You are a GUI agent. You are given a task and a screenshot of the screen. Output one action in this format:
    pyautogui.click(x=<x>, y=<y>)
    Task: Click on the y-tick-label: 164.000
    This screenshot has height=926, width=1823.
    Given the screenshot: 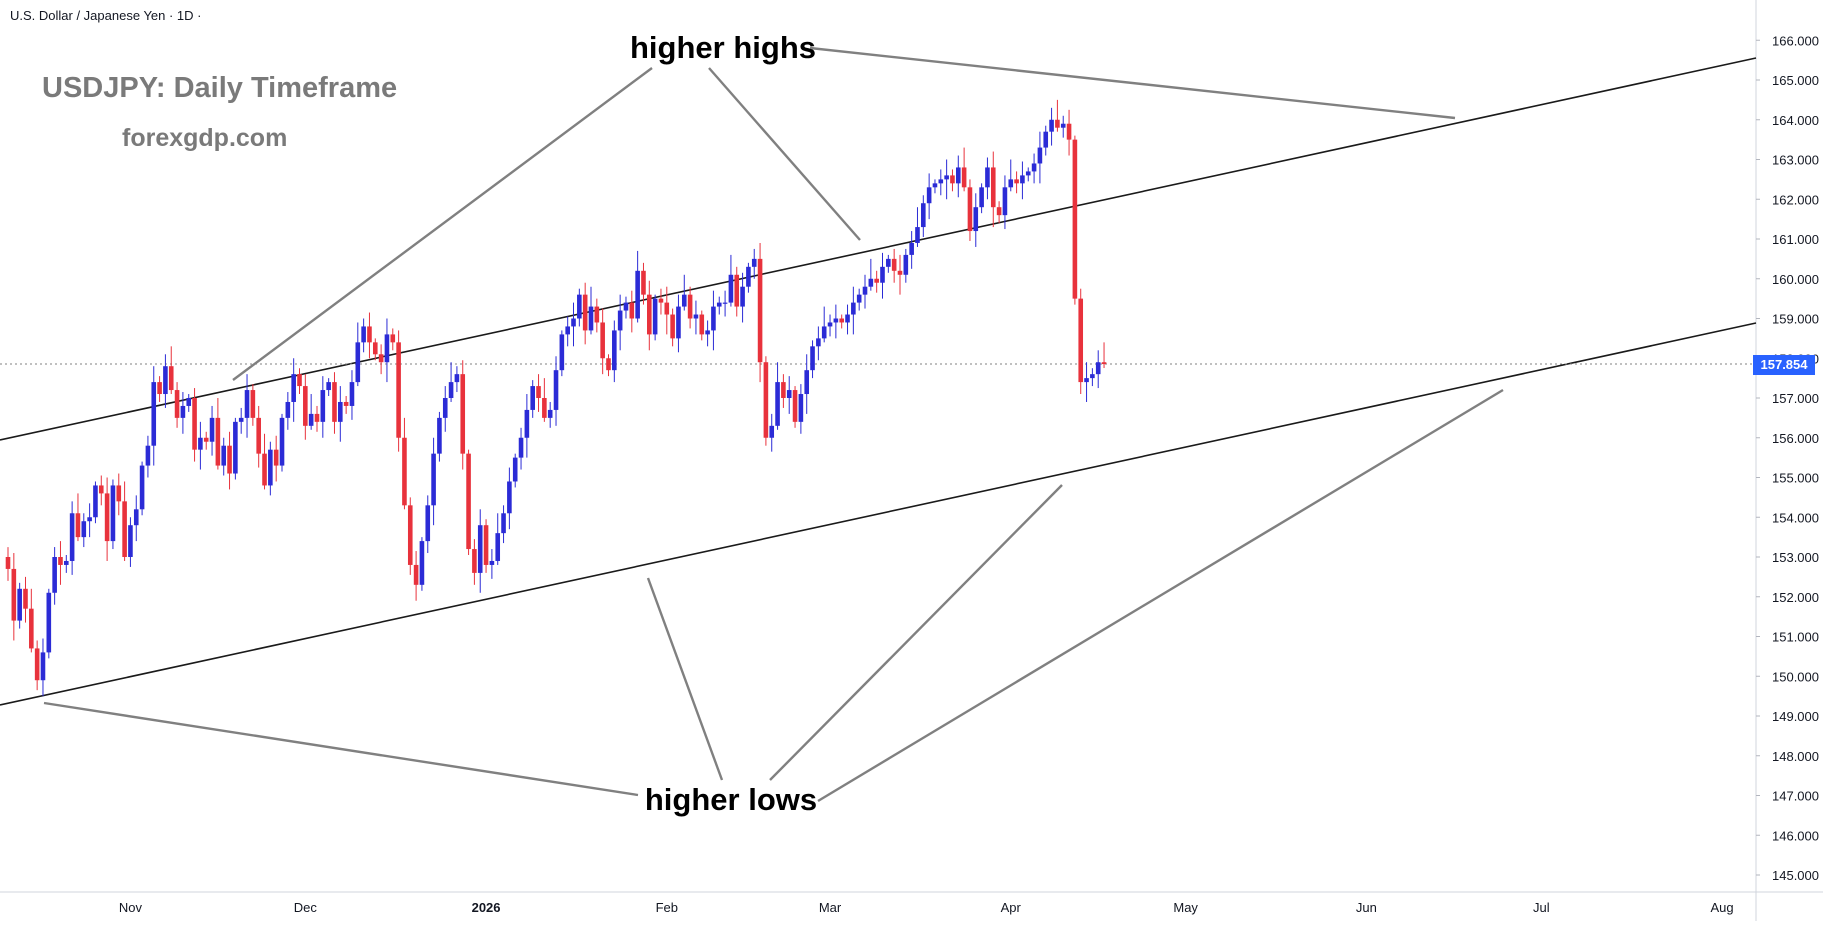 What is the action you would take?
    pyautogui.click(x=1795, y=120)
    